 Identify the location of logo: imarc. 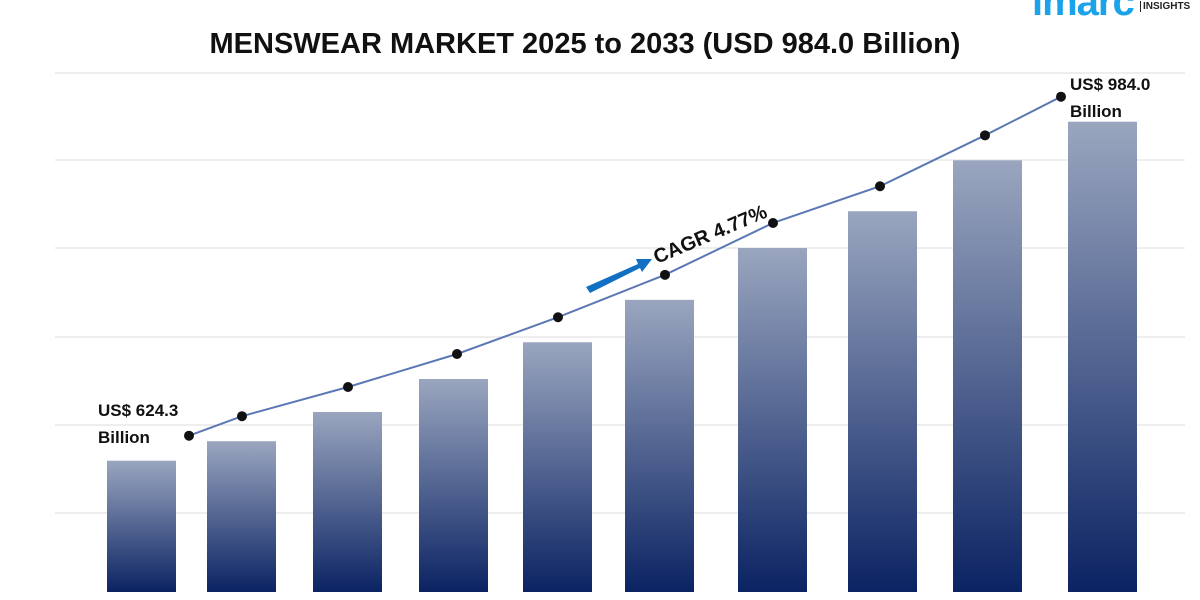
(1083, 12).